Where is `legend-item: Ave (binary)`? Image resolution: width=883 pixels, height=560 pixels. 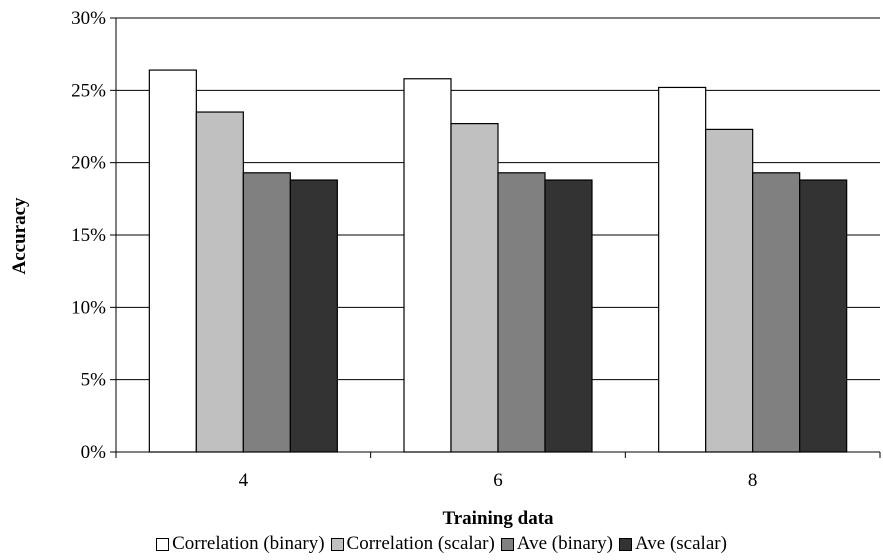 legend-item: Ave (binary) is located at coordinates (556, 544).